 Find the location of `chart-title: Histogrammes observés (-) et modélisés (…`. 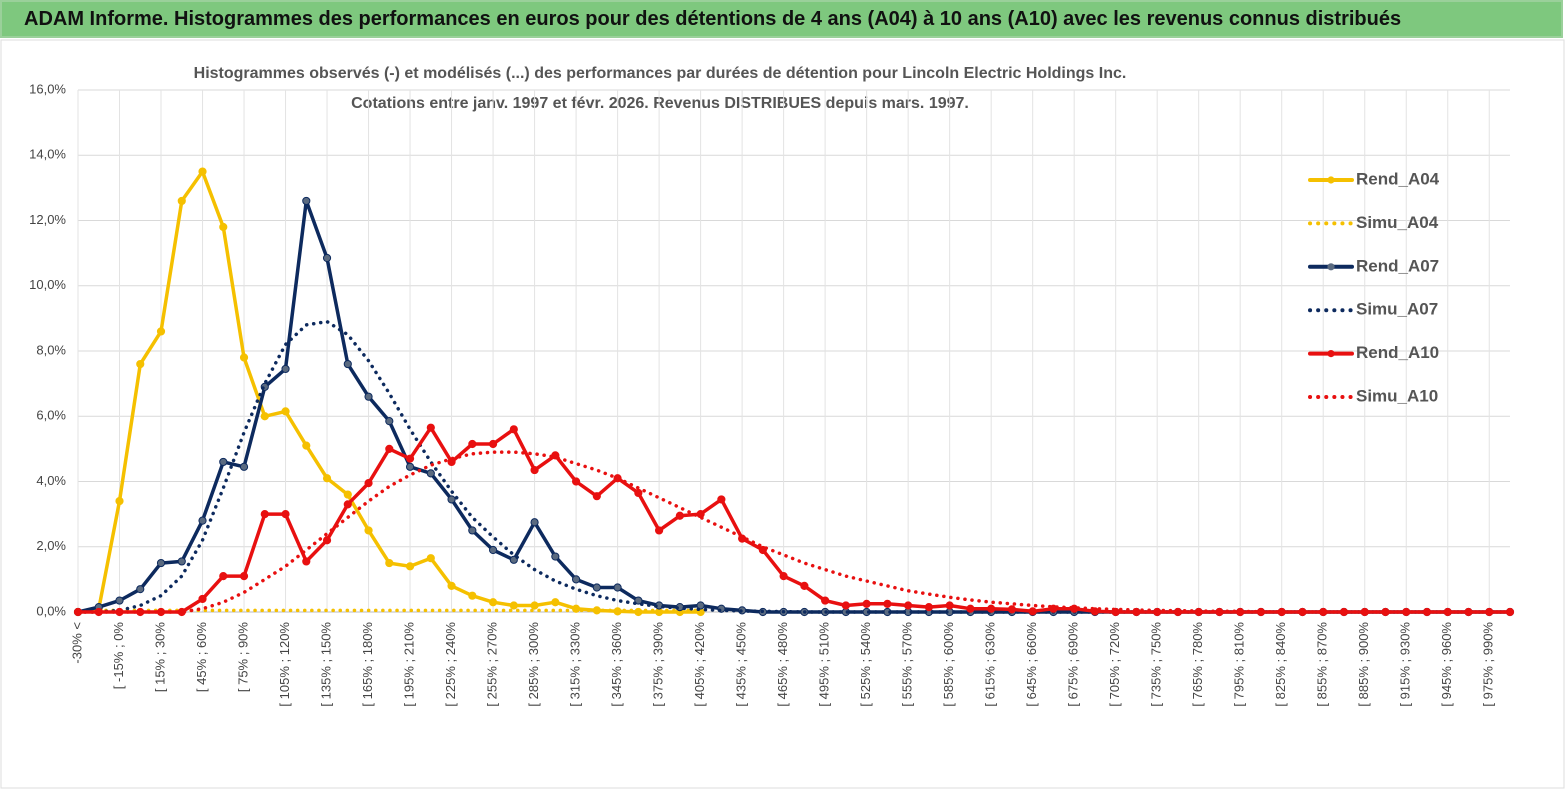

chart-title: Histogrammes observés (-) et modélisés (… is located at coordinates (660, 73).